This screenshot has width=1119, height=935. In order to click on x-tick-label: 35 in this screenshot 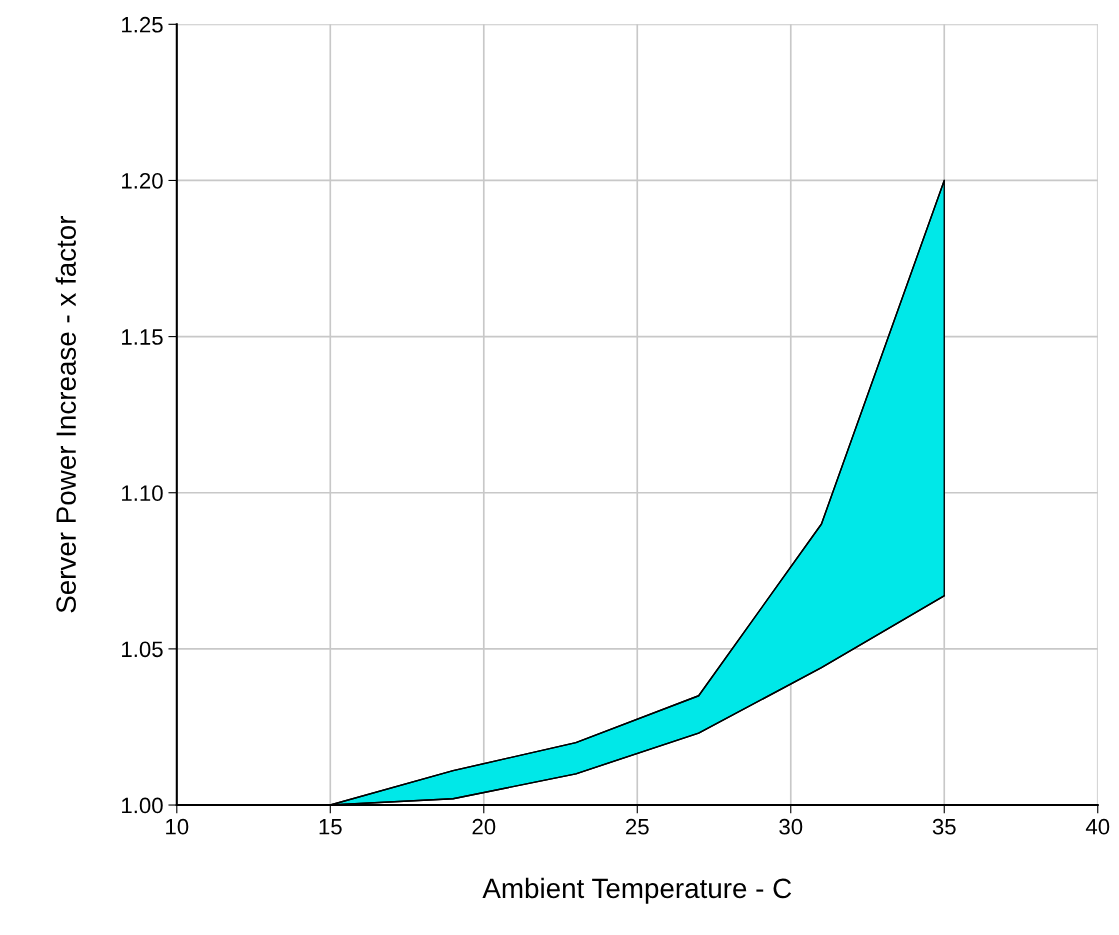, I will do `click(944, 826)`.